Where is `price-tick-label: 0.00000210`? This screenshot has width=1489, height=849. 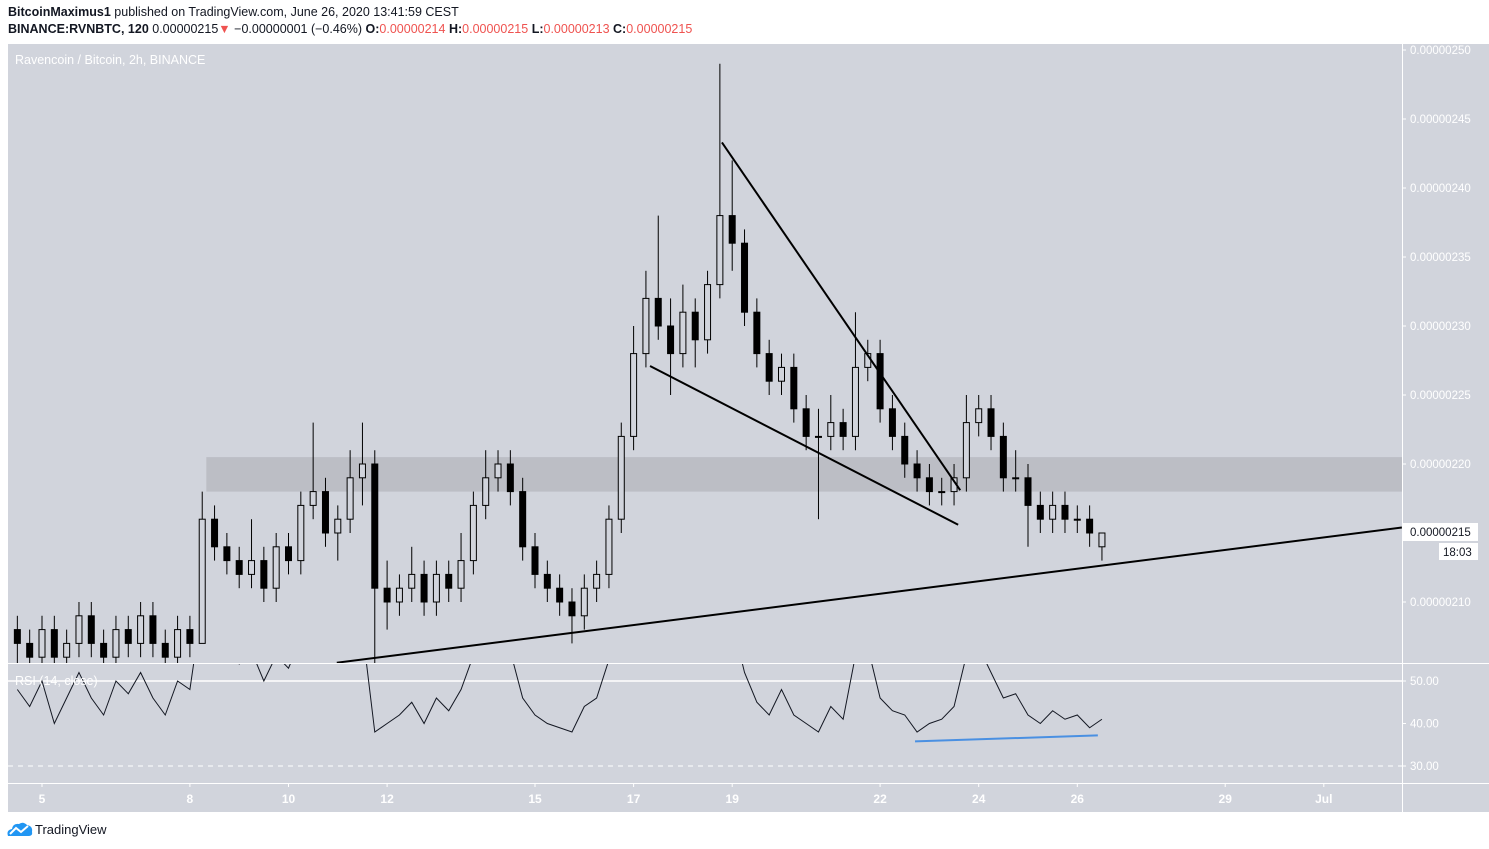 price-tick-label: 0.00000210 is located at coordinates (1440, 603).